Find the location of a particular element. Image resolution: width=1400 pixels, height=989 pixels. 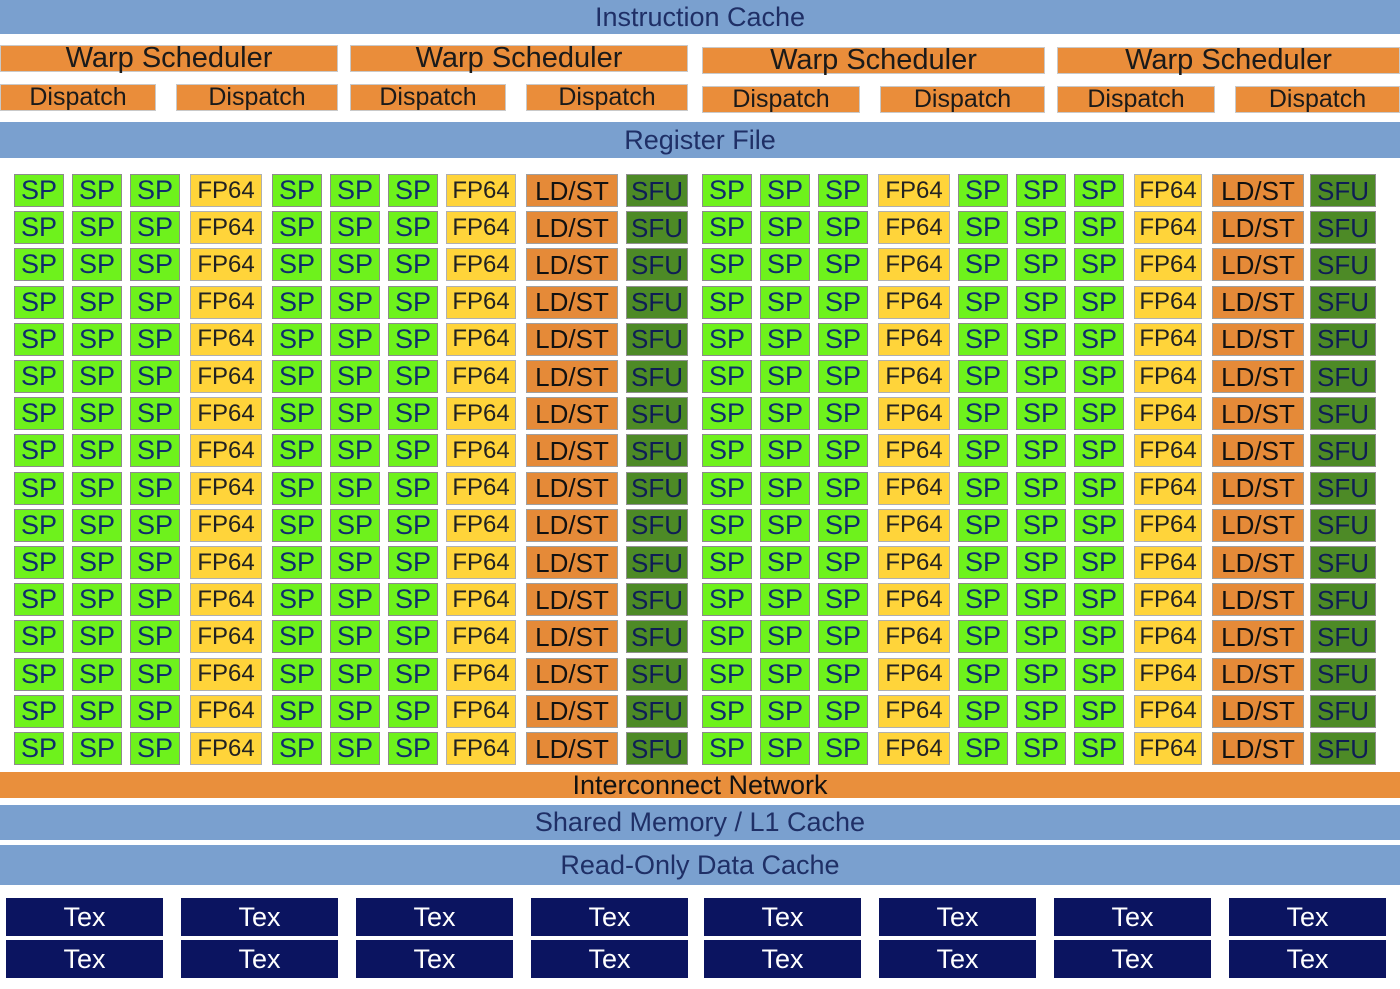

shared-memory-l1-cache: Shared Memory / L1 Cache is located at coordinates (700, 822).